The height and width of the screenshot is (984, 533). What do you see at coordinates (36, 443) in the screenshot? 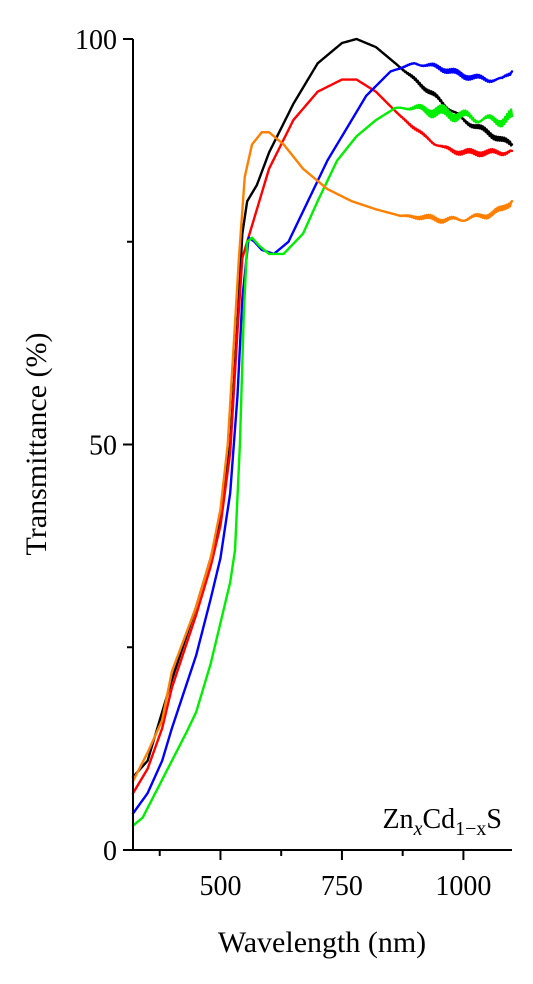
I see `y-axis-label: Transmittance (%)` at bounding box center [36, 443].